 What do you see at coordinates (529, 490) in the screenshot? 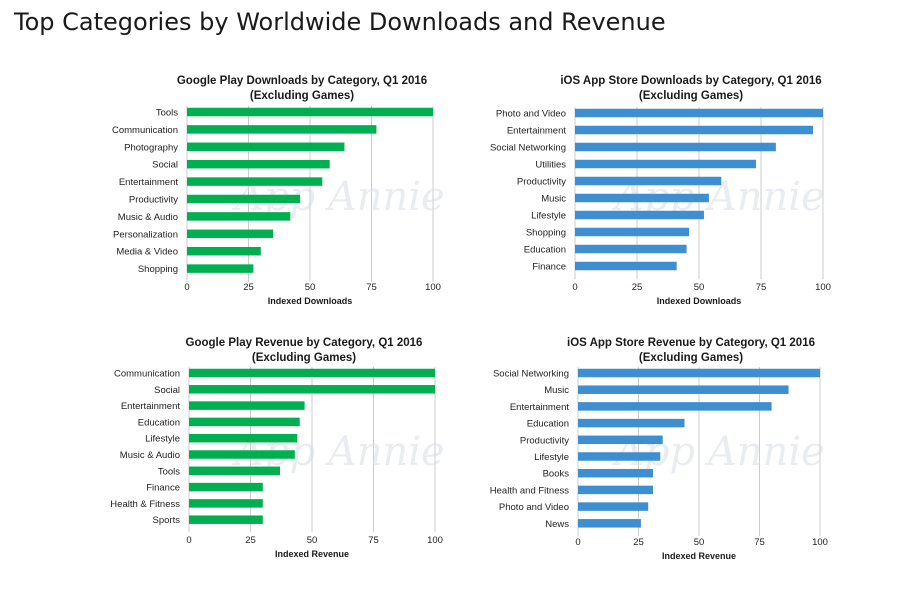
I see `category-label: Health and Fitness` at bounding box center [529, 490].